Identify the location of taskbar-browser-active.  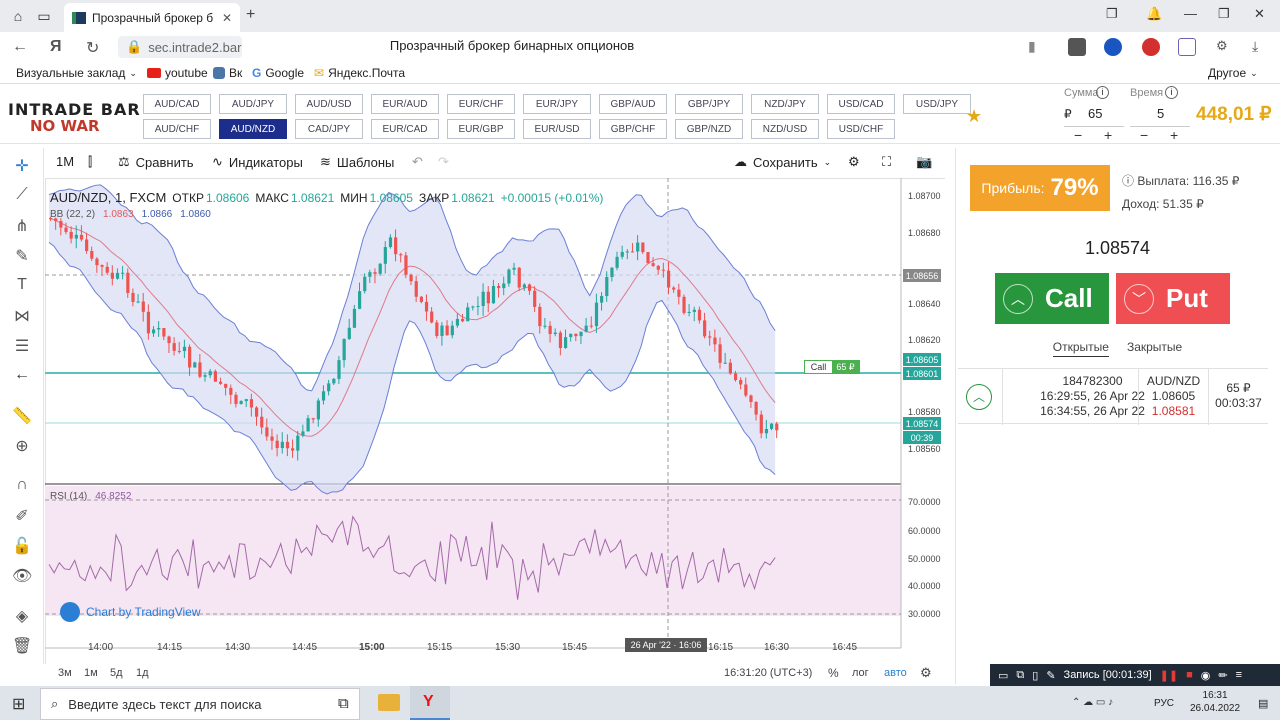
(430, 703).